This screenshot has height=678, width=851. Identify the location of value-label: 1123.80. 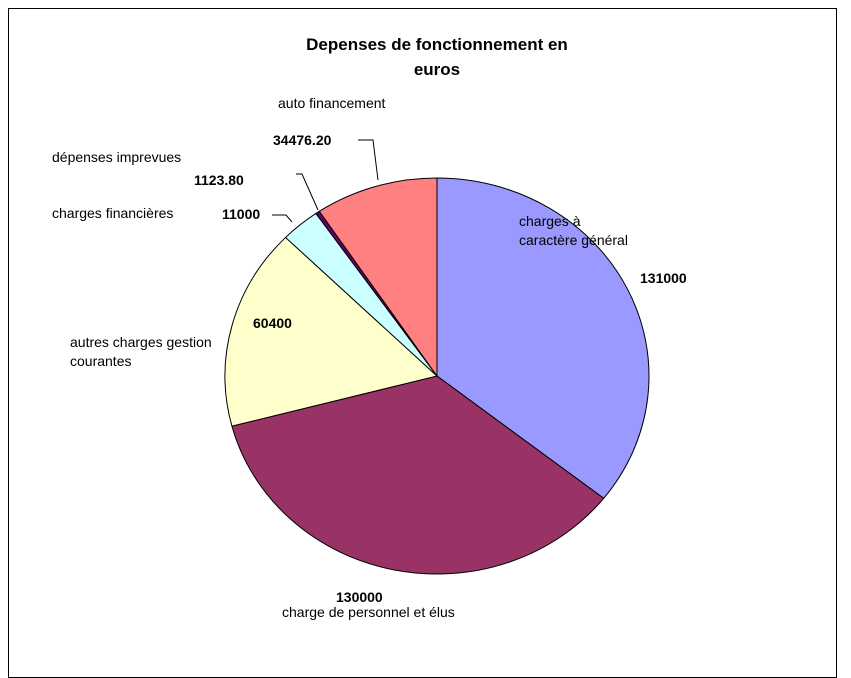
(219, 180).